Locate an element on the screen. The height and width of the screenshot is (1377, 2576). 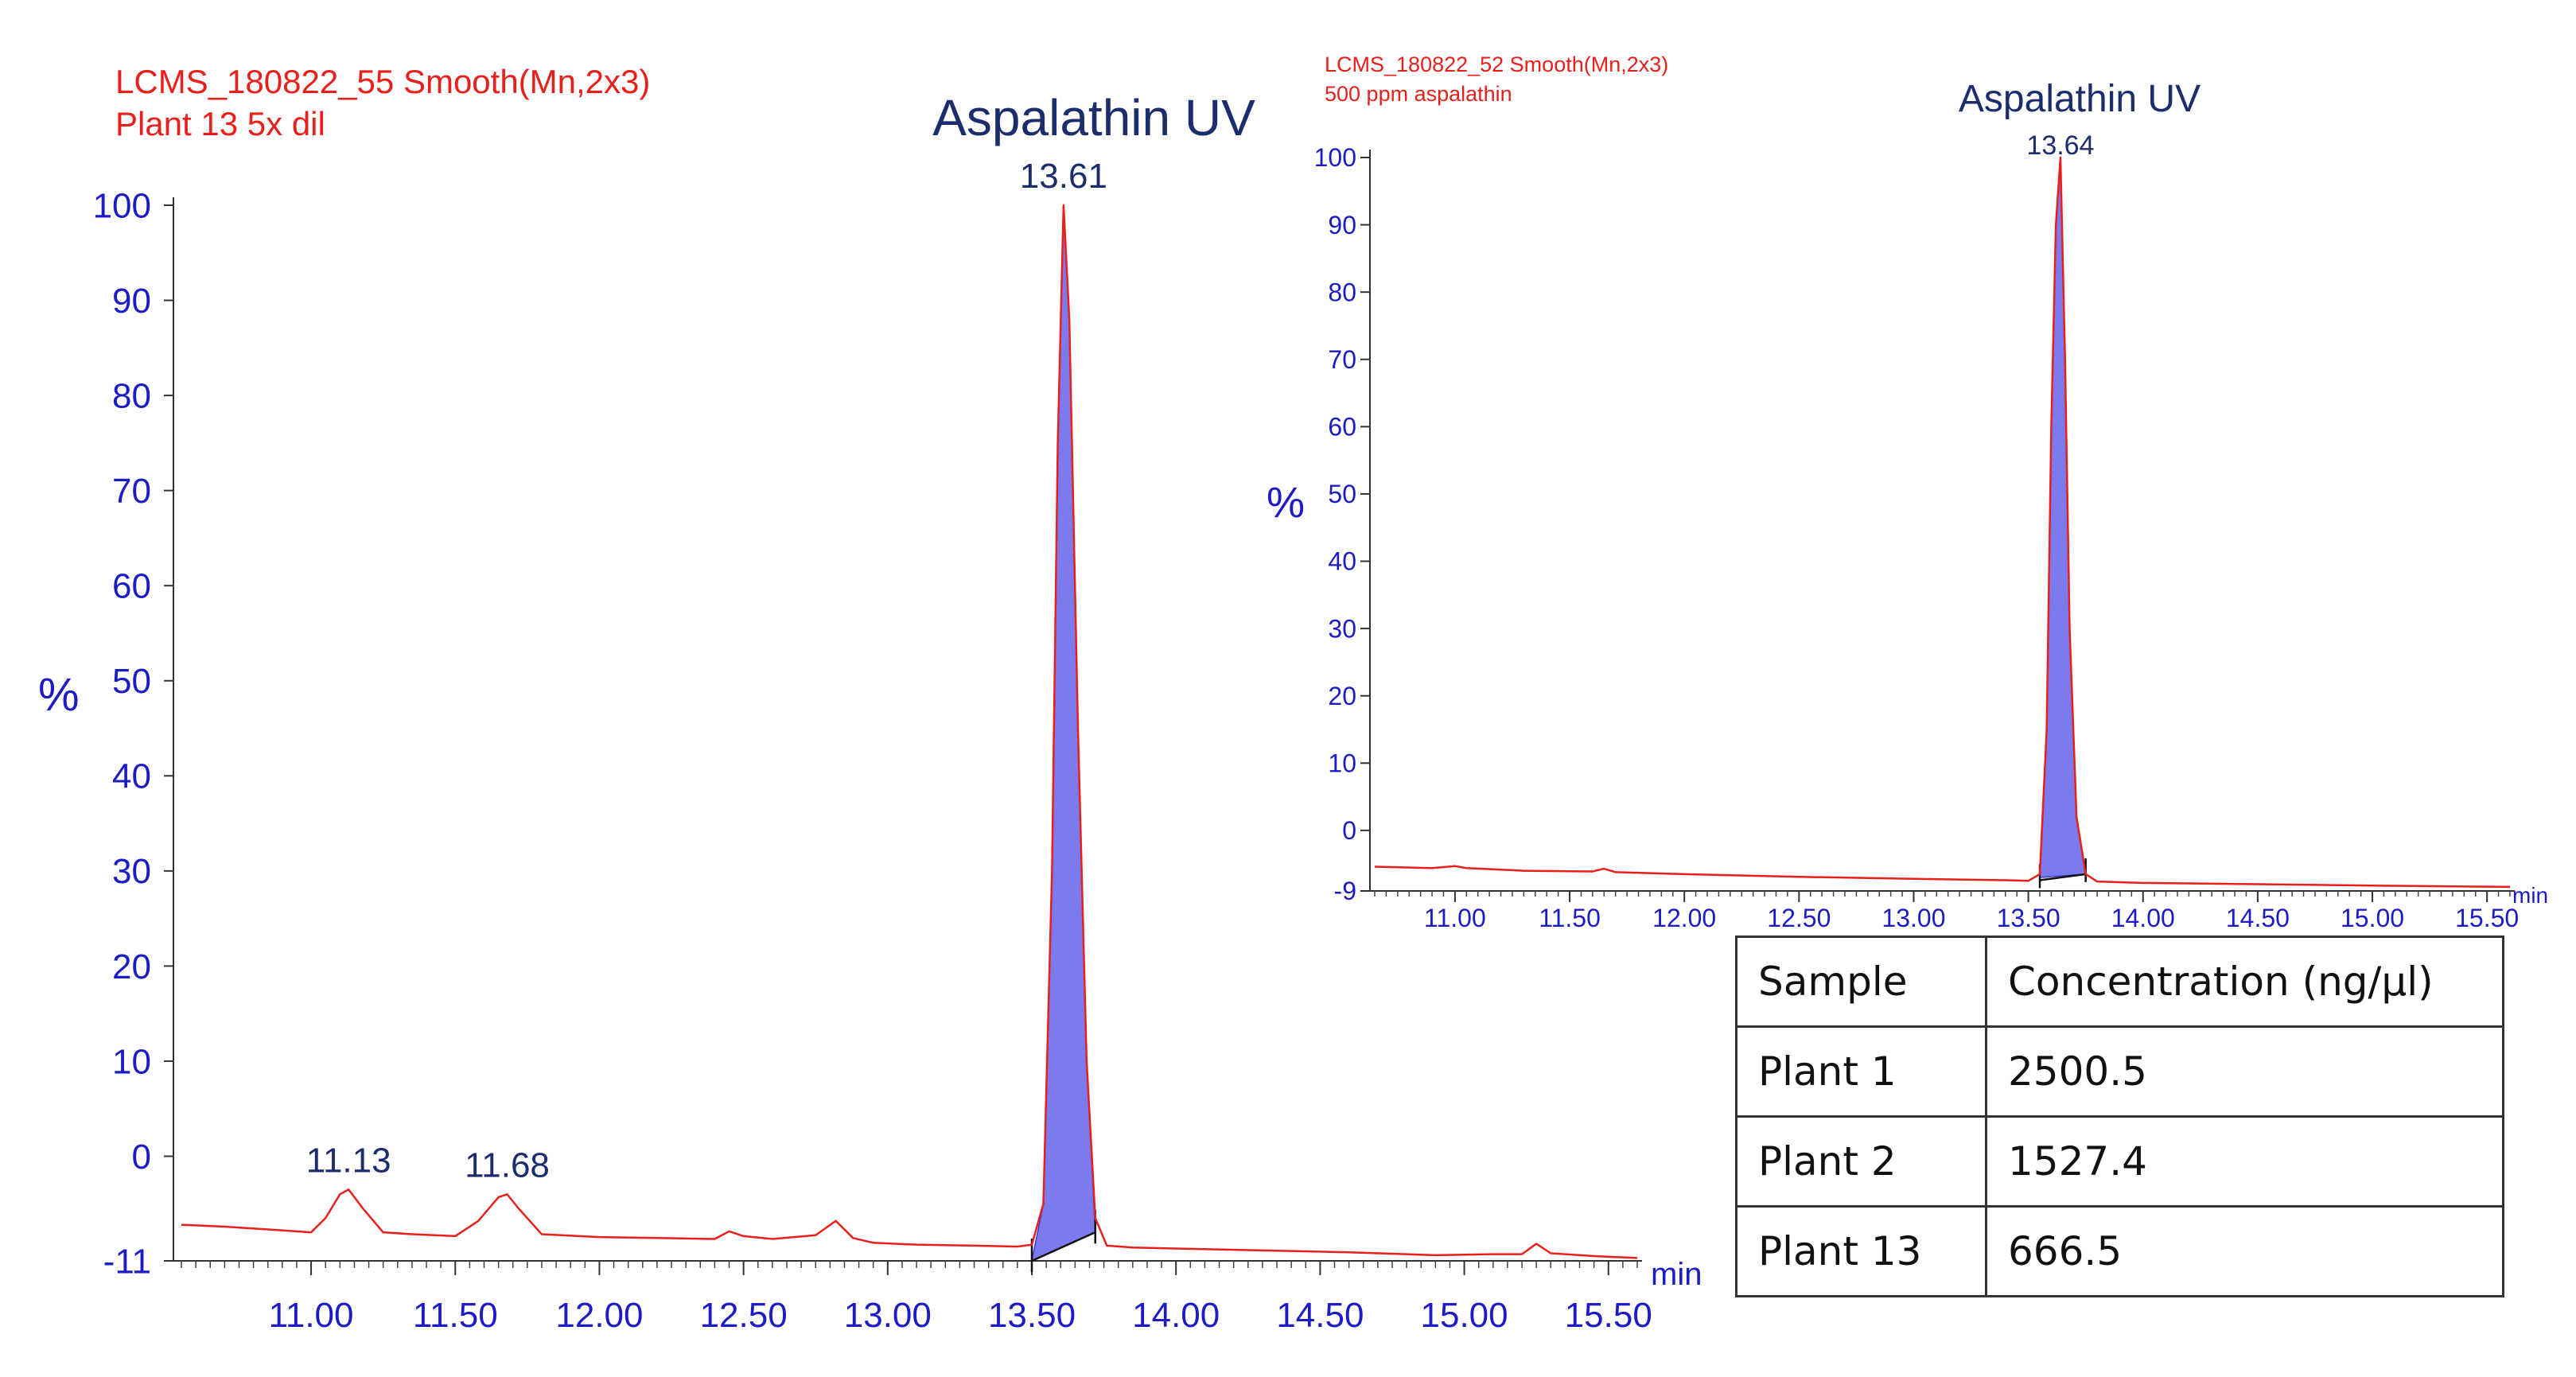
table-cell: Plant 1 is located at coordinates (1861, 1071).